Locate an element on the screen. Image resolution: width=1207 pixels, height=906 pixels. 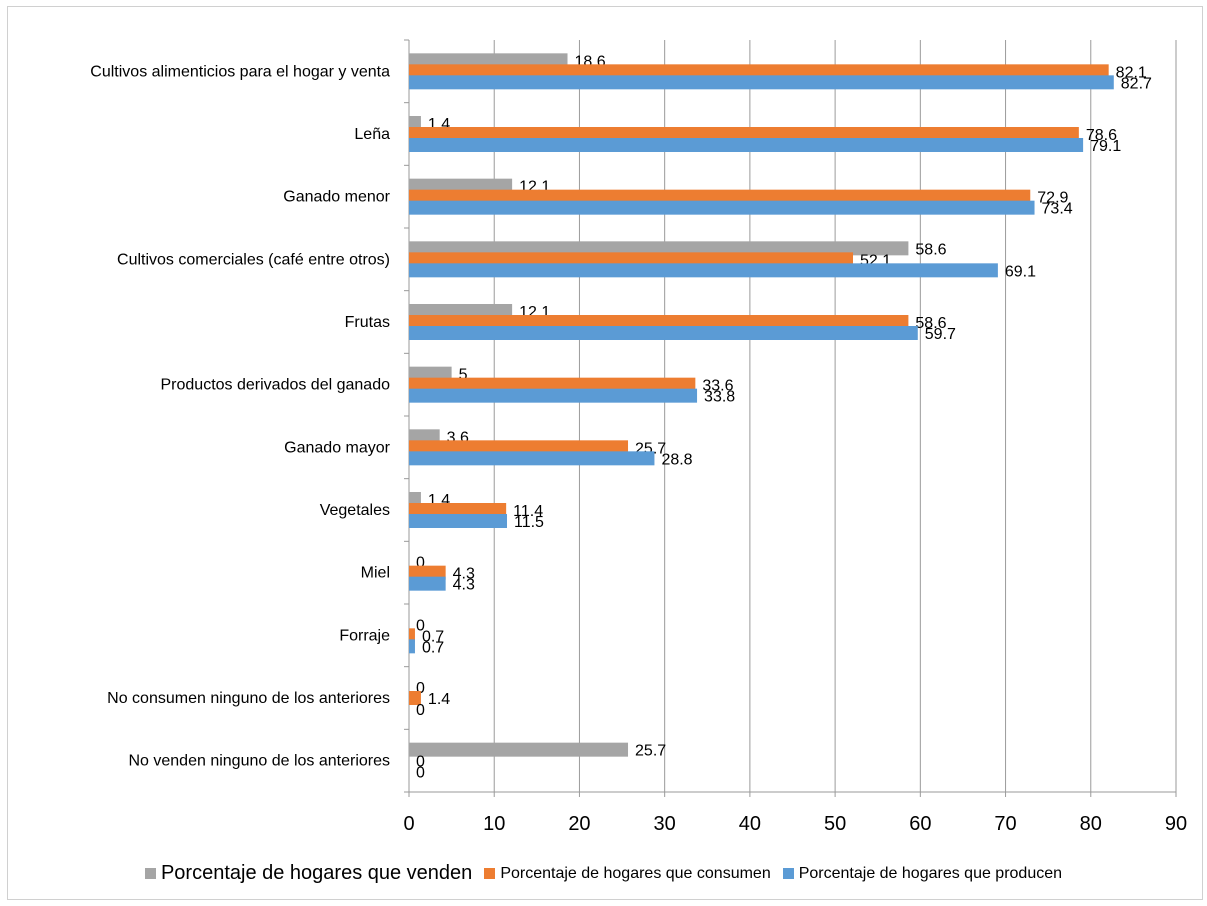
data-label: 28.8 is located at coordinates (676, 459).